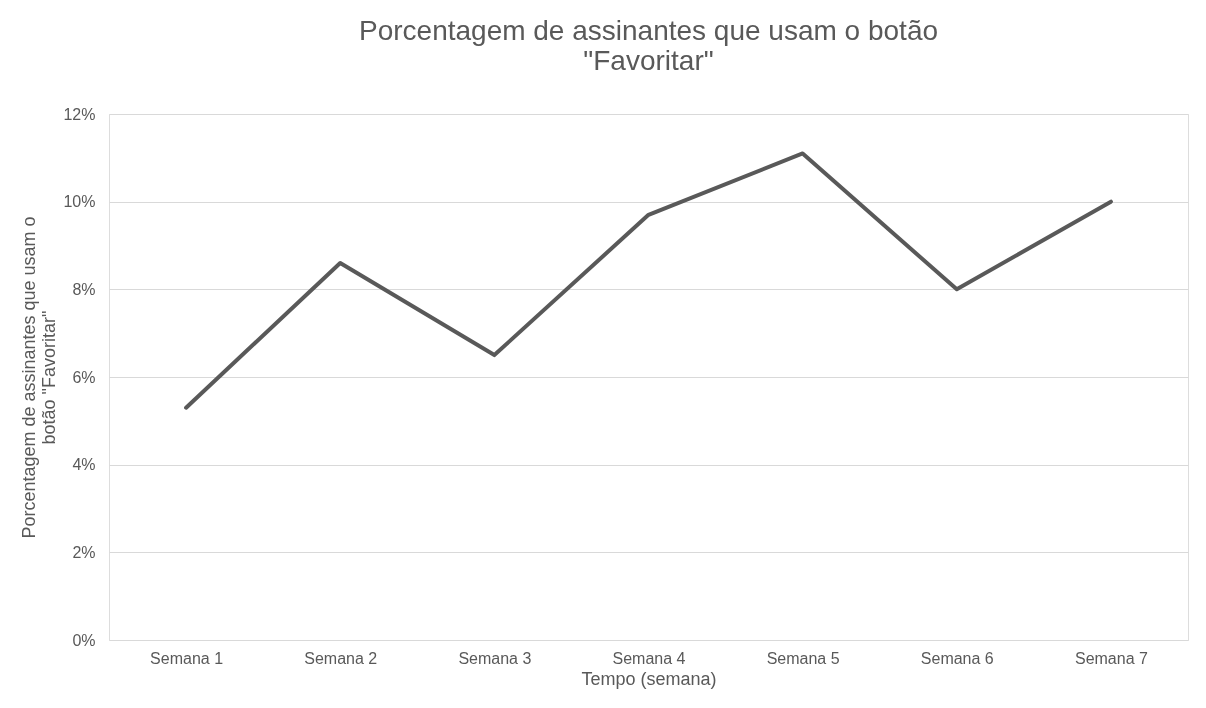 The height and width of the screenshot is (708, 1206). Describe the element at coordinates (803, 658) in the screenshot. I see `x-tick-label: Semana 5` at that location.